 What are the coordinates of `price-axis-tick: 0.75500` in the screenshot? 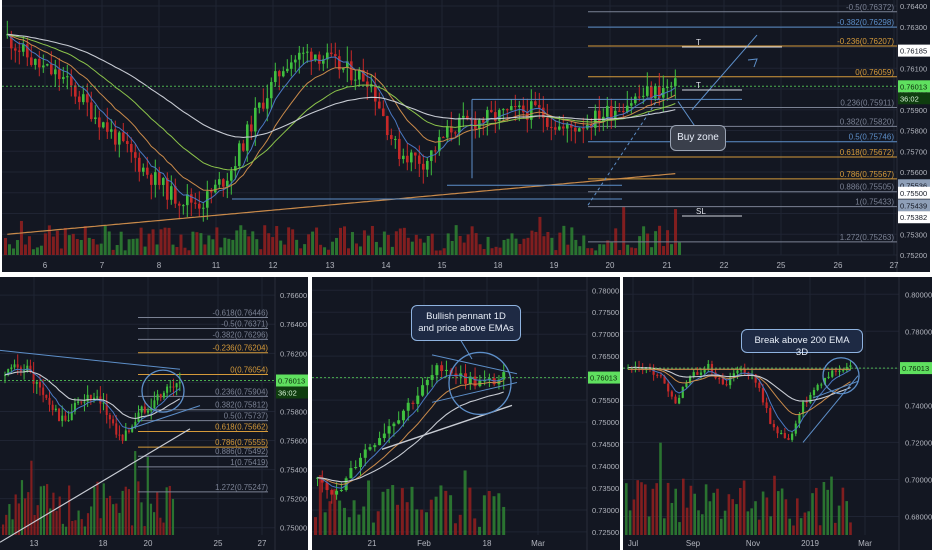 It's located at (605, 400).